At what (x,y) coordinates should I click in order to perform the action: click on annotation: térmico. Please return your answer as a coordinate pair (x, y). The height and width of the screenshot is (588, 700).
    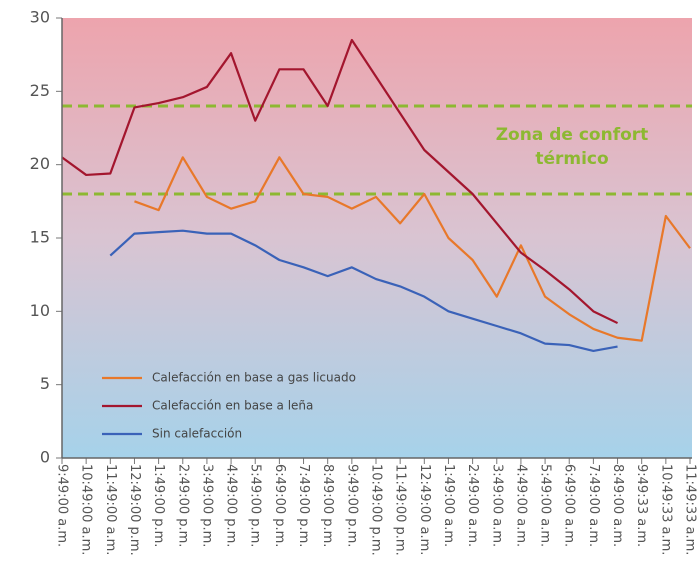
    Looking at the image, I should click on (571, 159).